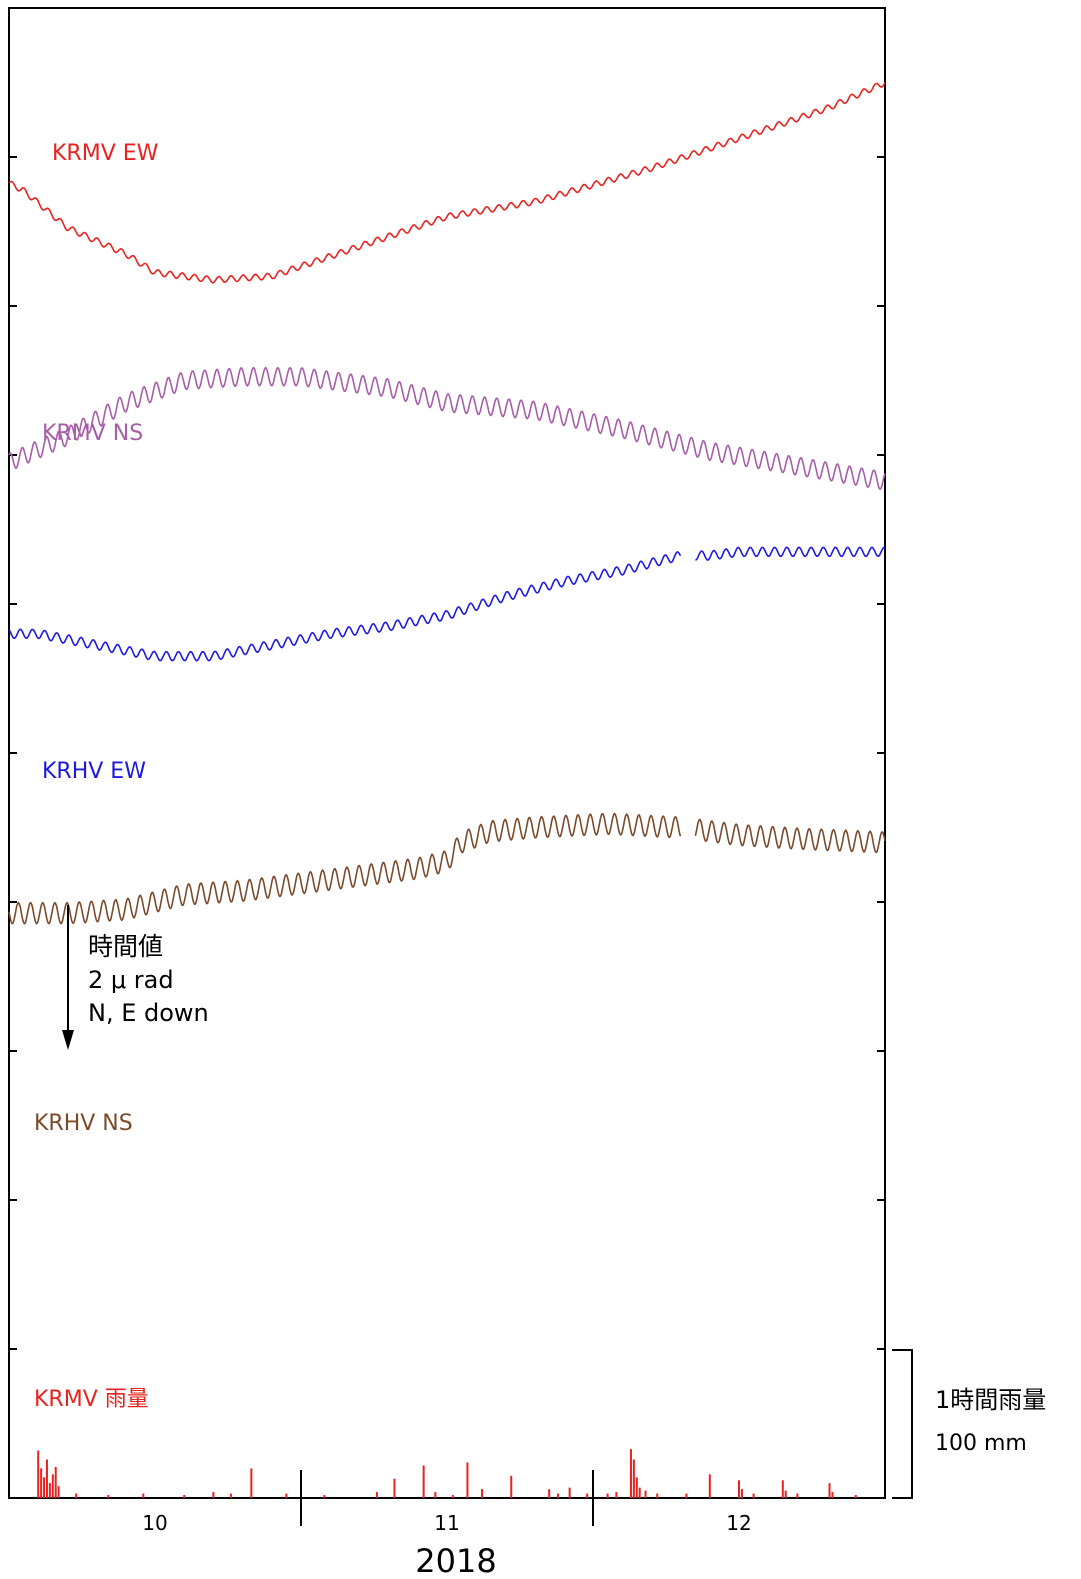  I want to click on rain-bars, so click(447, 1473).